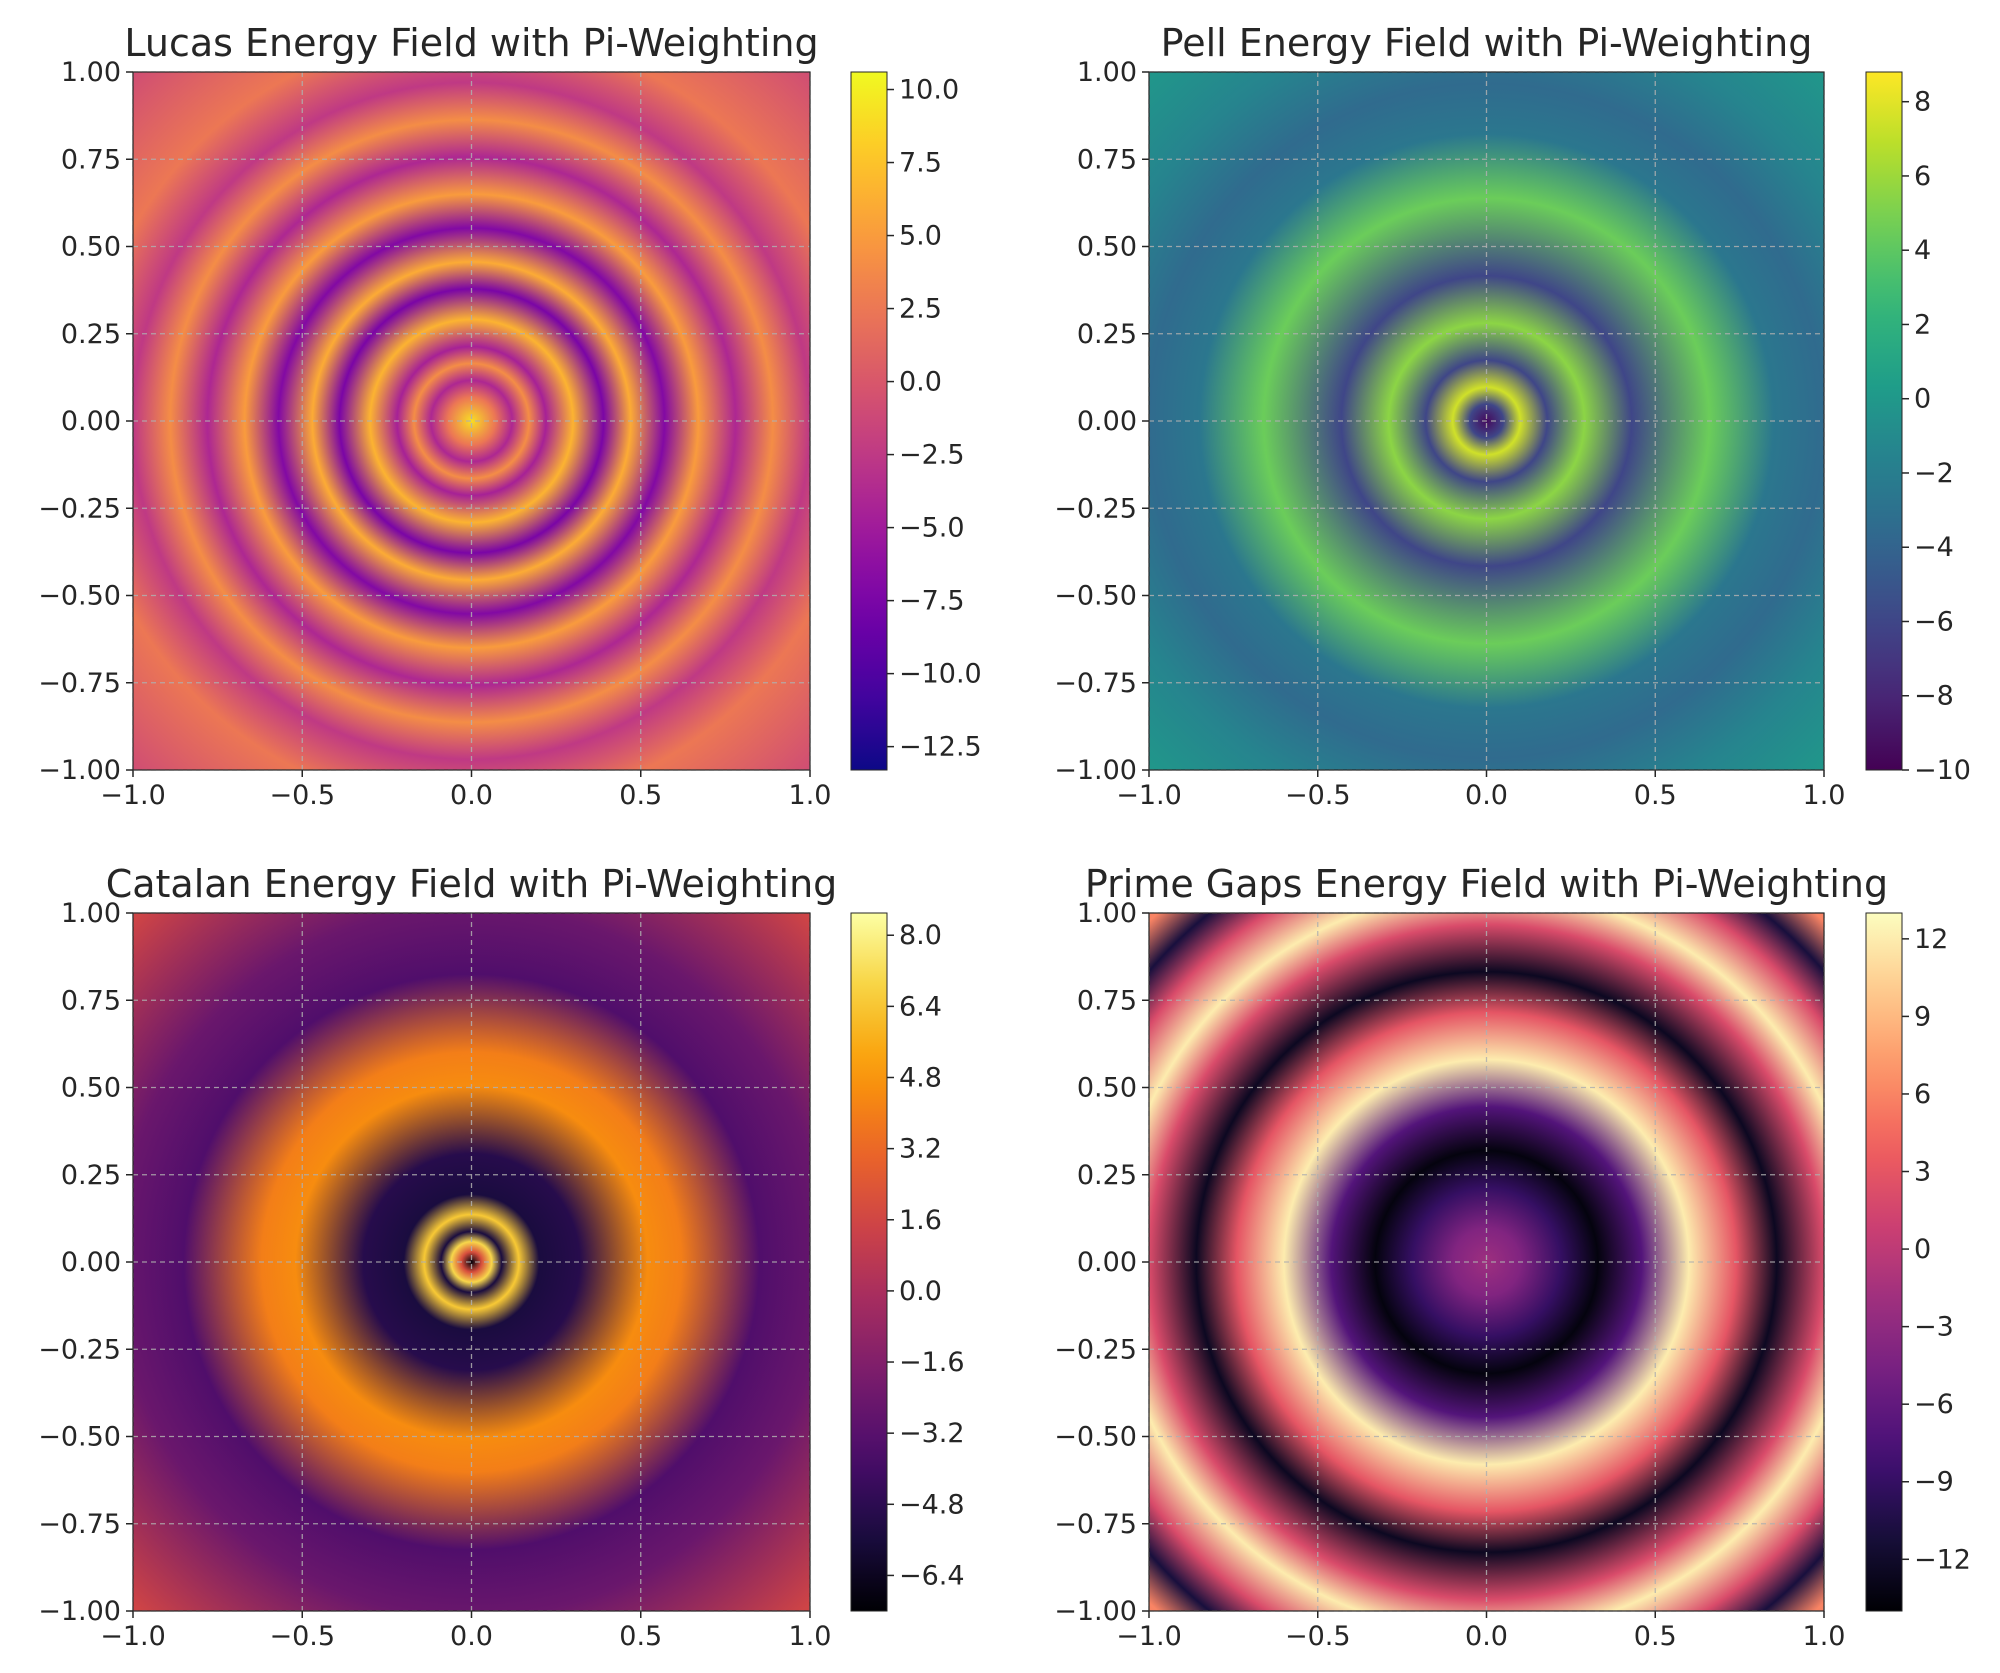 This screenshot has height=1673, width=2000. I want to click on colorbar-tick-label: 5.0, so click(920, 236).